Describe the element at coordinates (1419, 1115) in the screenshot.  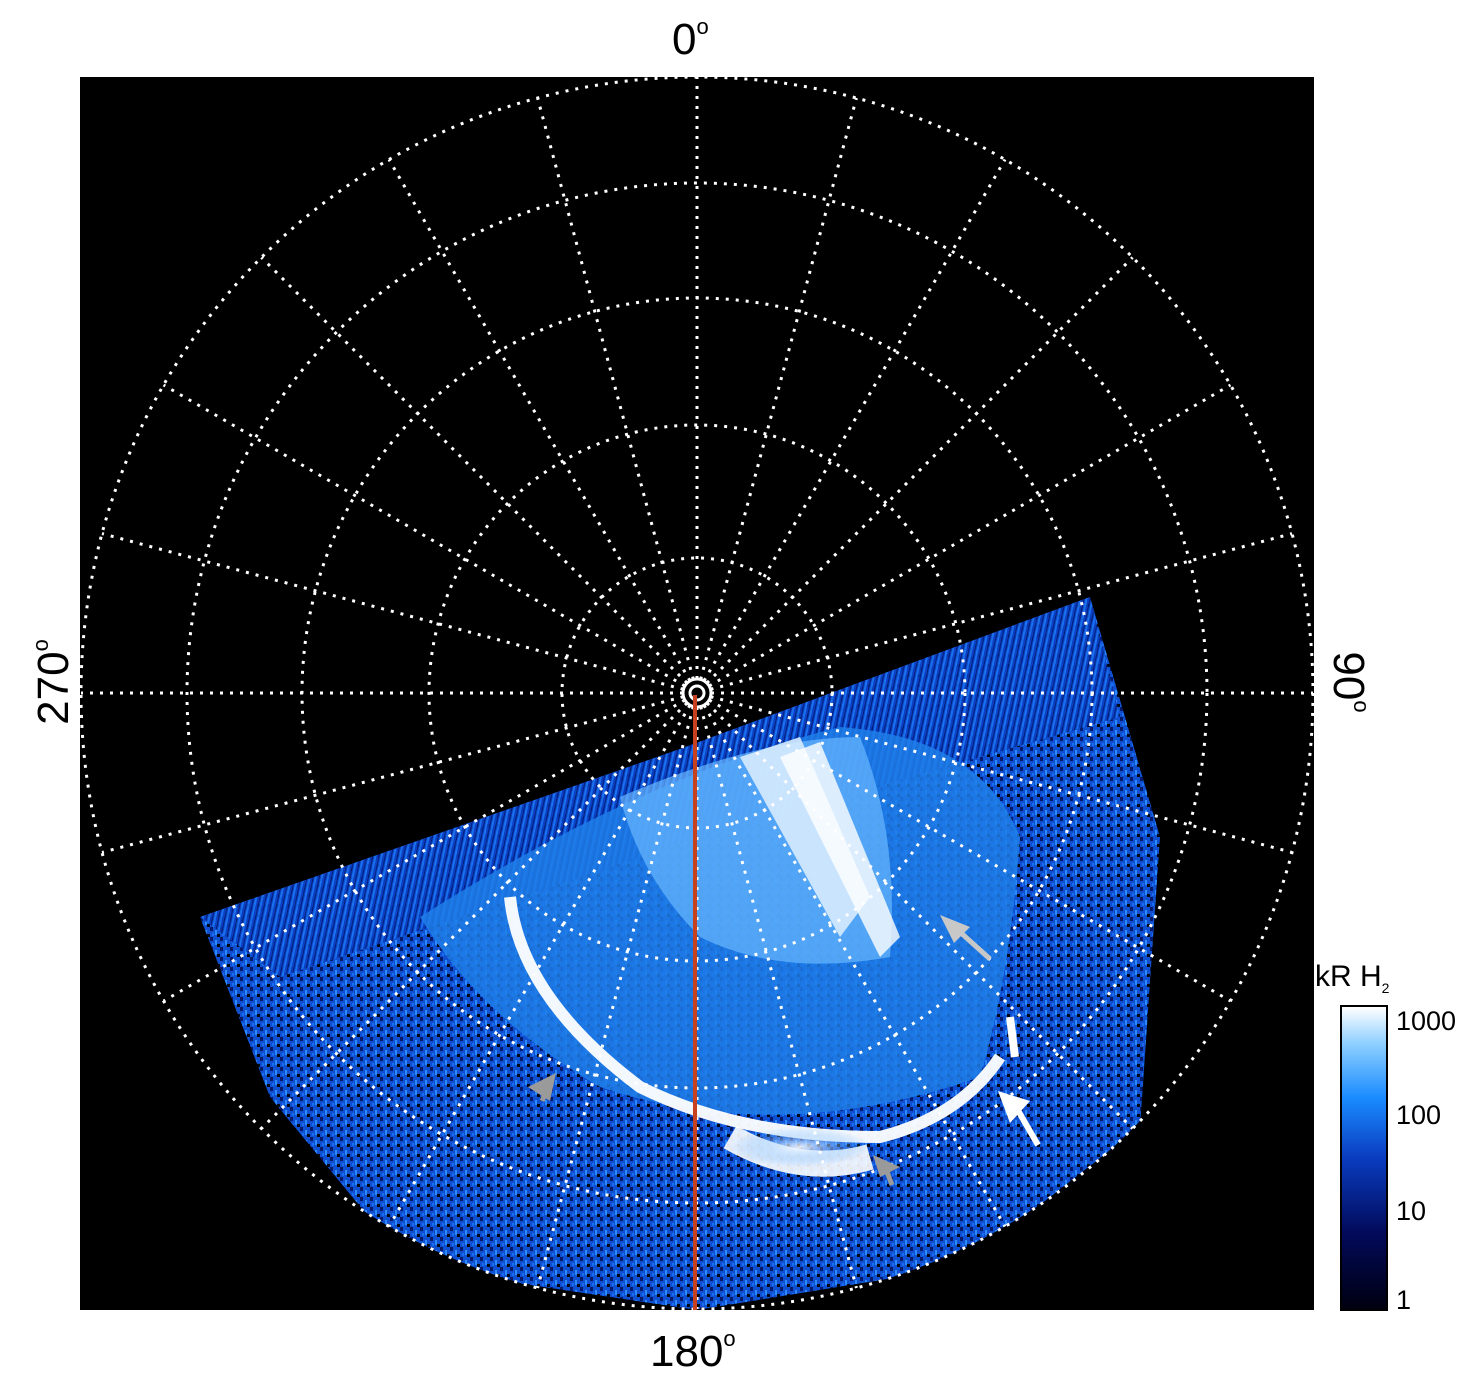
I see `colorbar-tick-100: 100` at that location.